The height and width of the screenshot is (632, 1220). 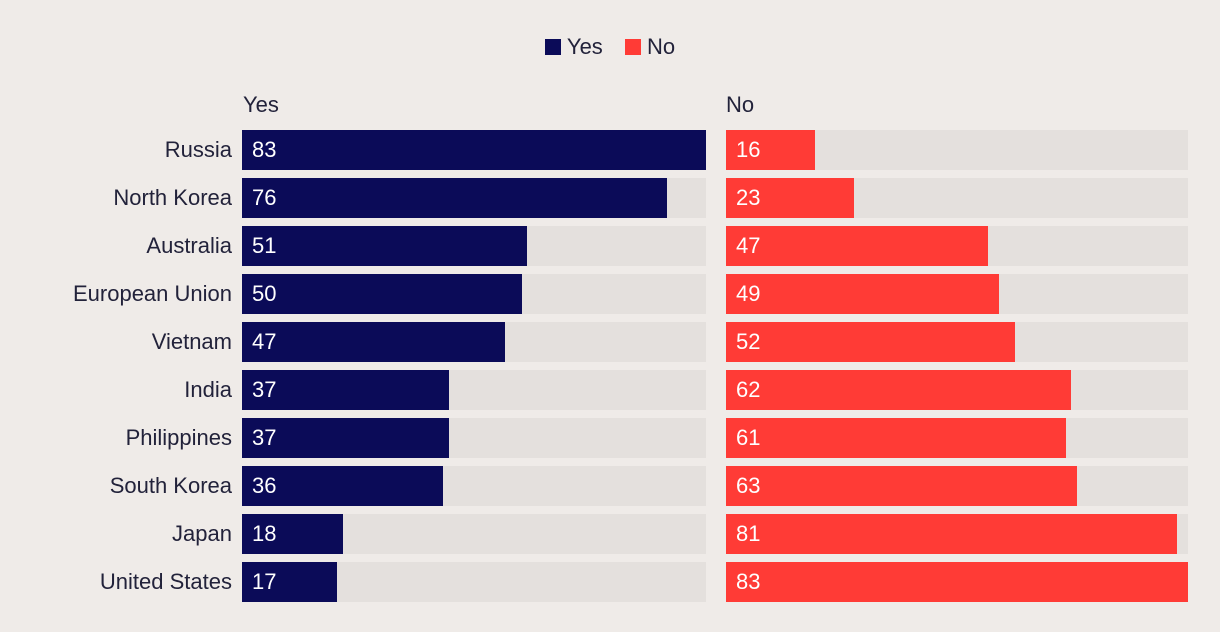 I want to click on data-label-yes-japan: 18, so click(x=264, y=533).